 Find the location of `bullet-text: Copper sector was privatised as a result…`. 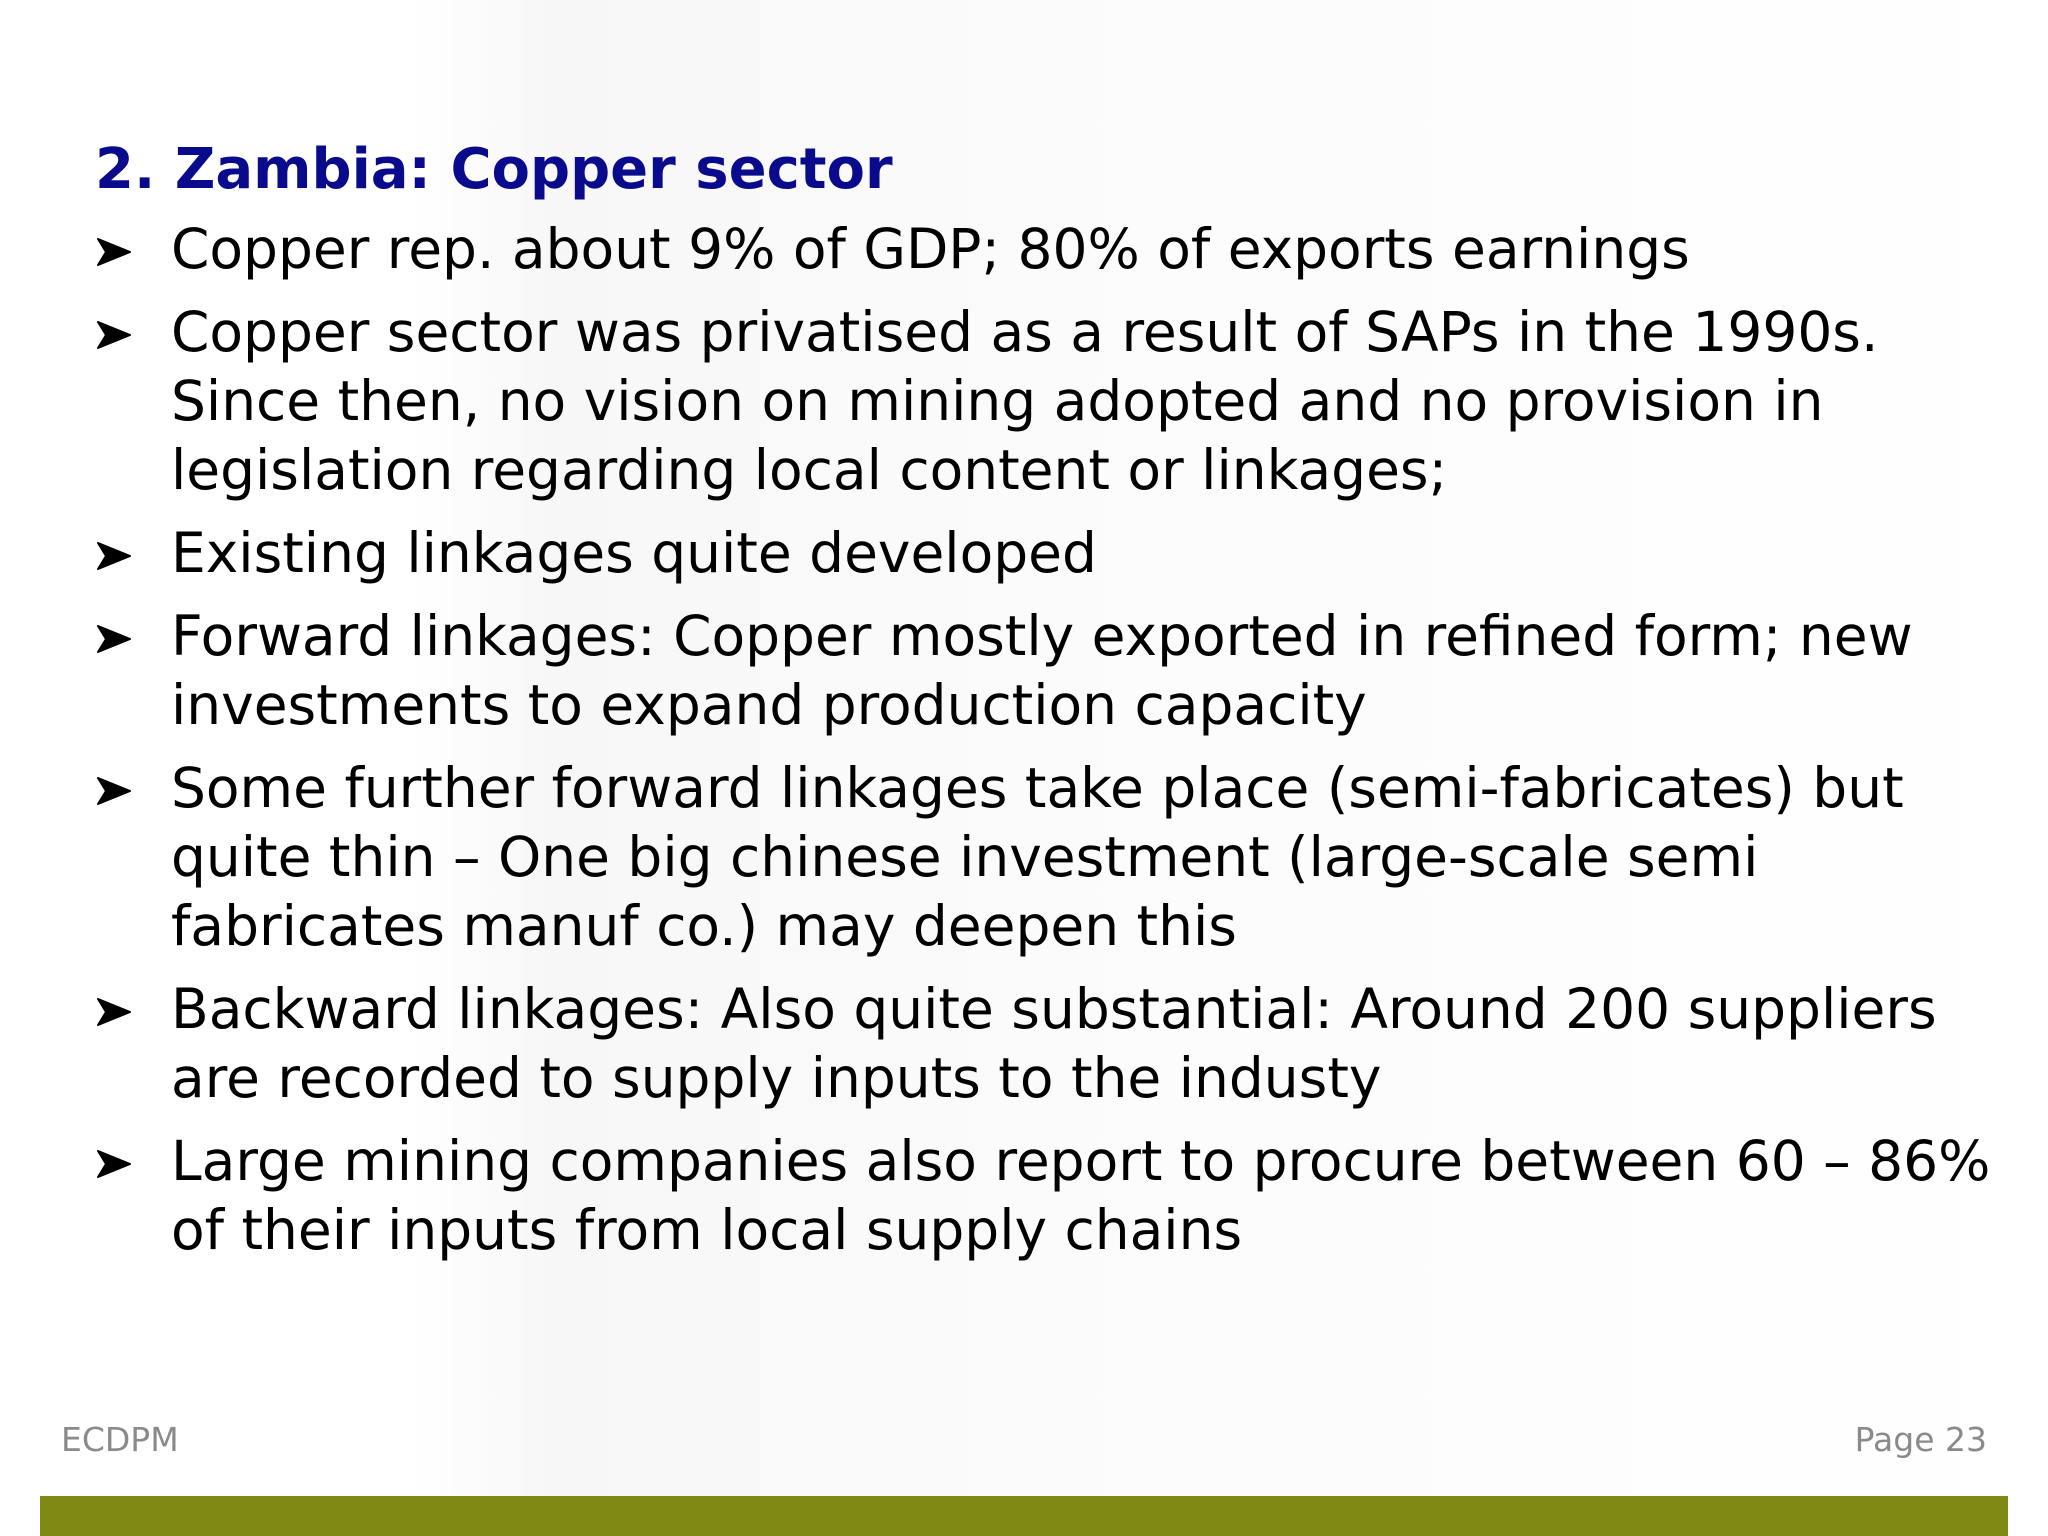

bullet-text: Copper sector was privatised as a result… is located at coordinates (1025, 401).